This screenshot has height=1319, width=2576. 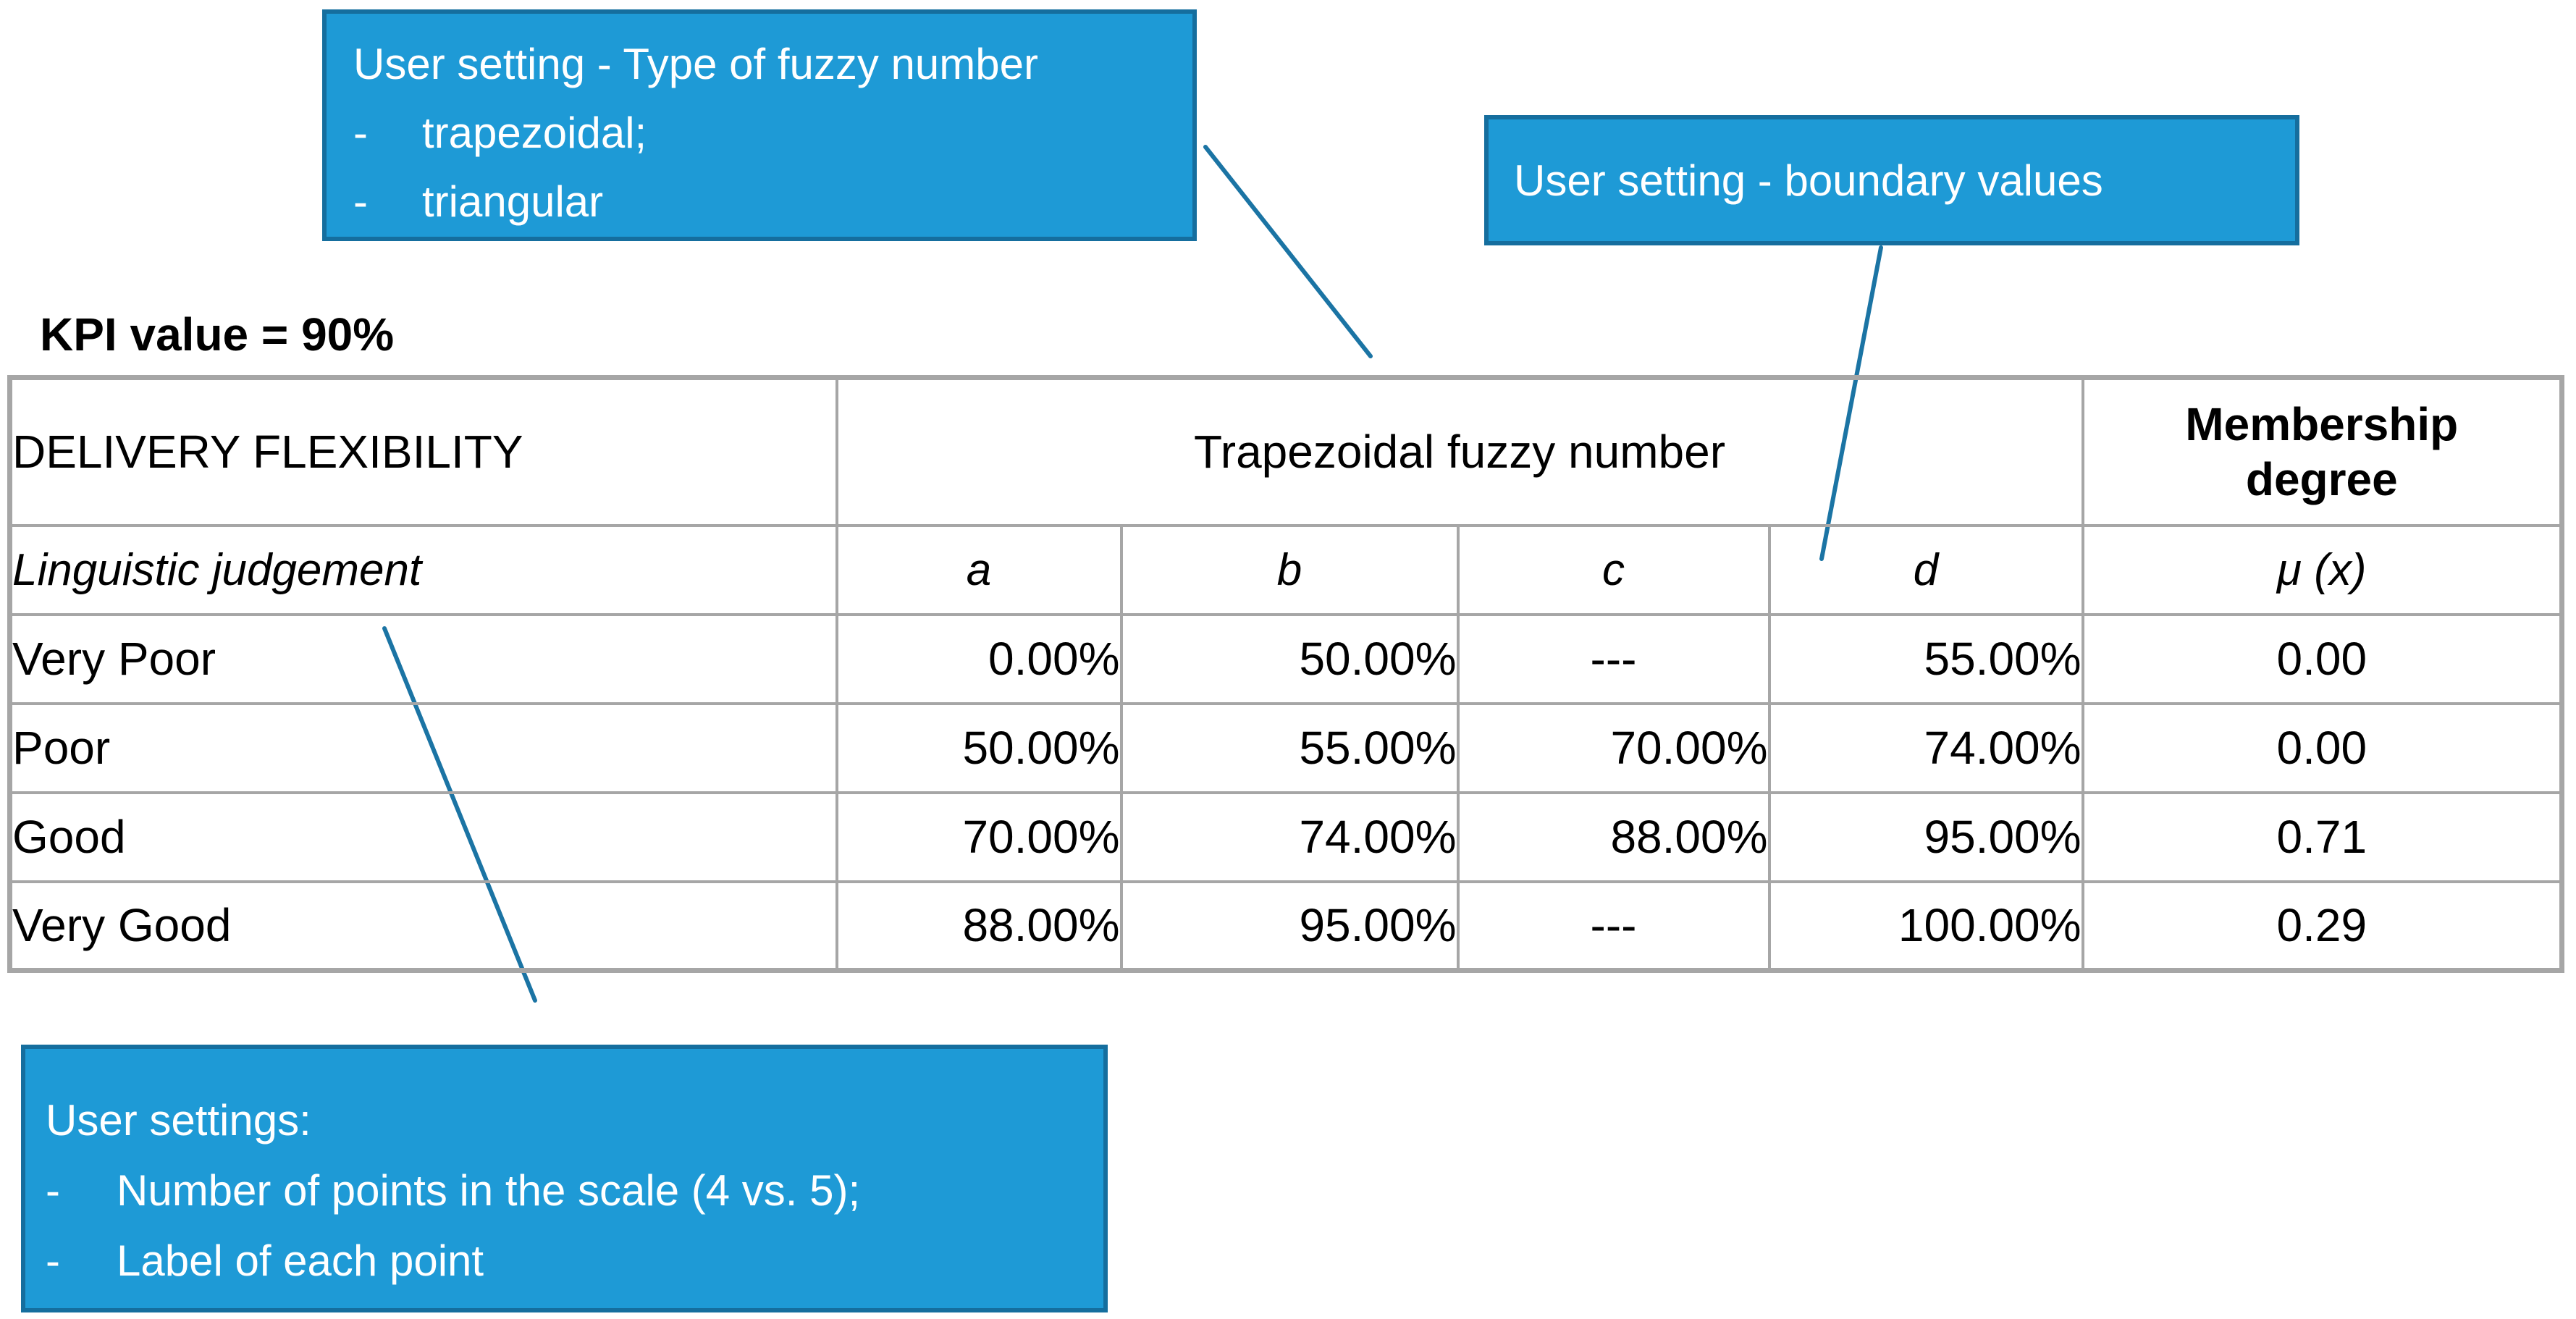 What do you see at coordinates (979, 837) in the screenshot?
I see `value-a: 70.00%` at bounding box center [979, 837].